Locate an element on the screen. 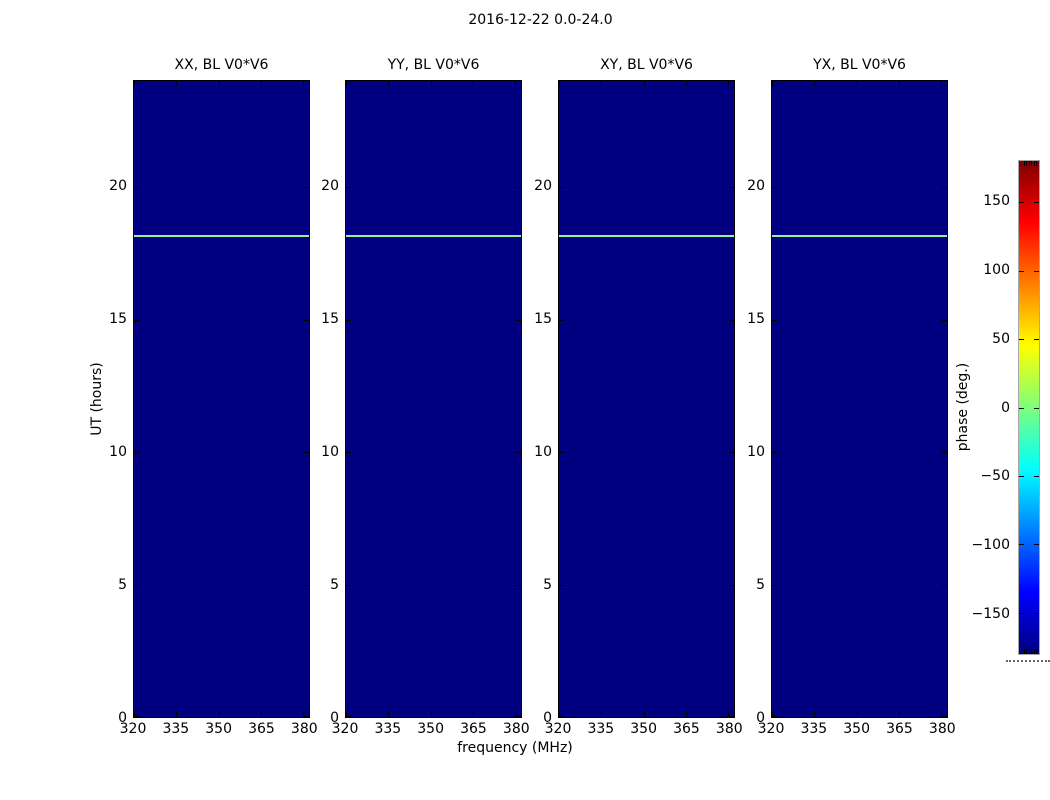 This screenshot has height=800, width=1050. x-axis-label: frequency (MHz) is located at coordinates (515, 748).